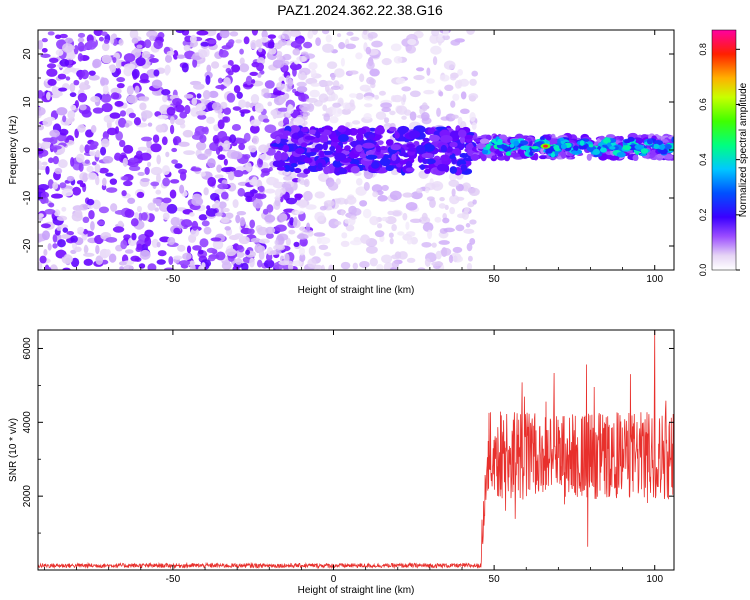  I want to click on snr-y-tick-label: 4000, so click(27, 422).